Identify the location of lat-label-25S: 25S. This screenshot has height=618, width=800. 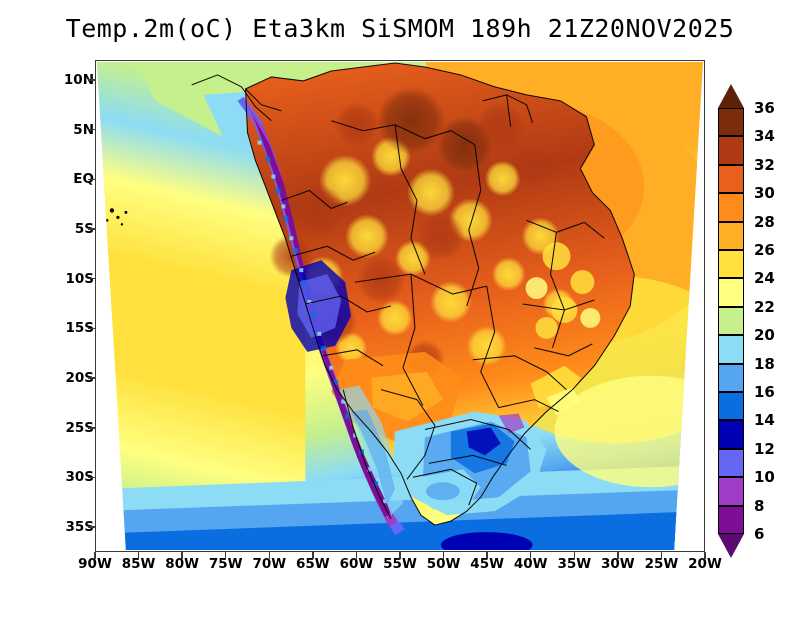
(79, 427).